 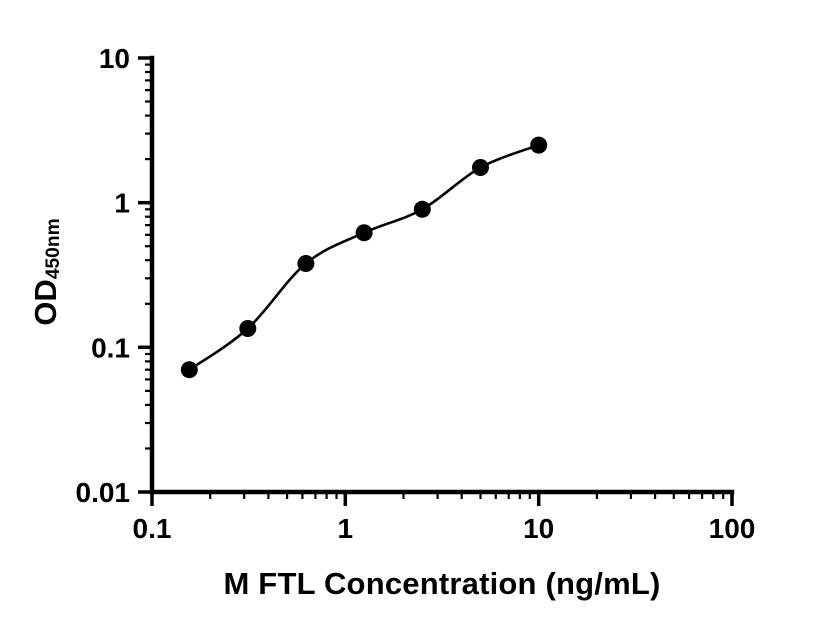 I want to click on y-tick-label: 0.1, so click(x=110, y=347).